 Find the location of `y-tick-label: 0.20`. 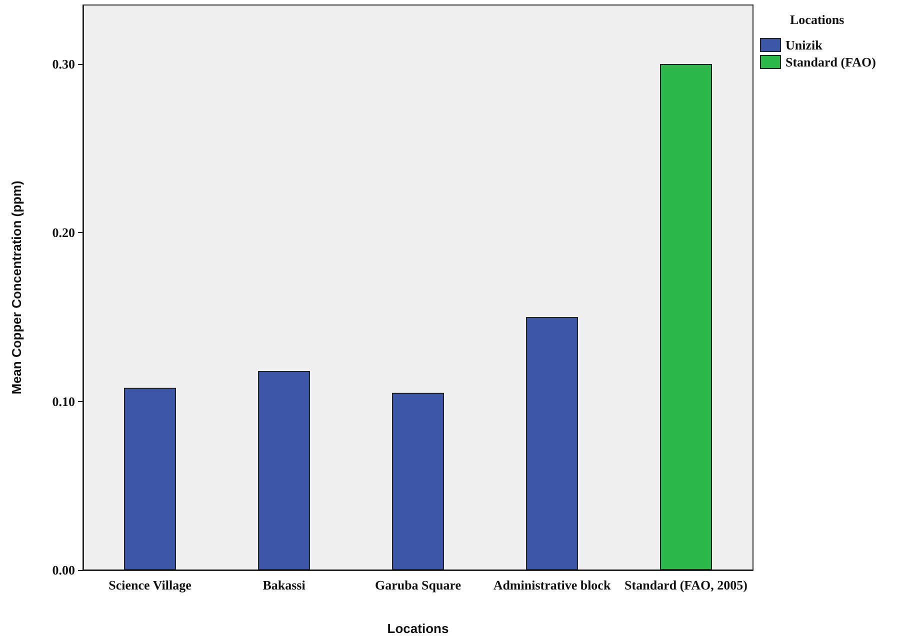

y-tick-label: 0.20 is located at coordinates (63, 232).